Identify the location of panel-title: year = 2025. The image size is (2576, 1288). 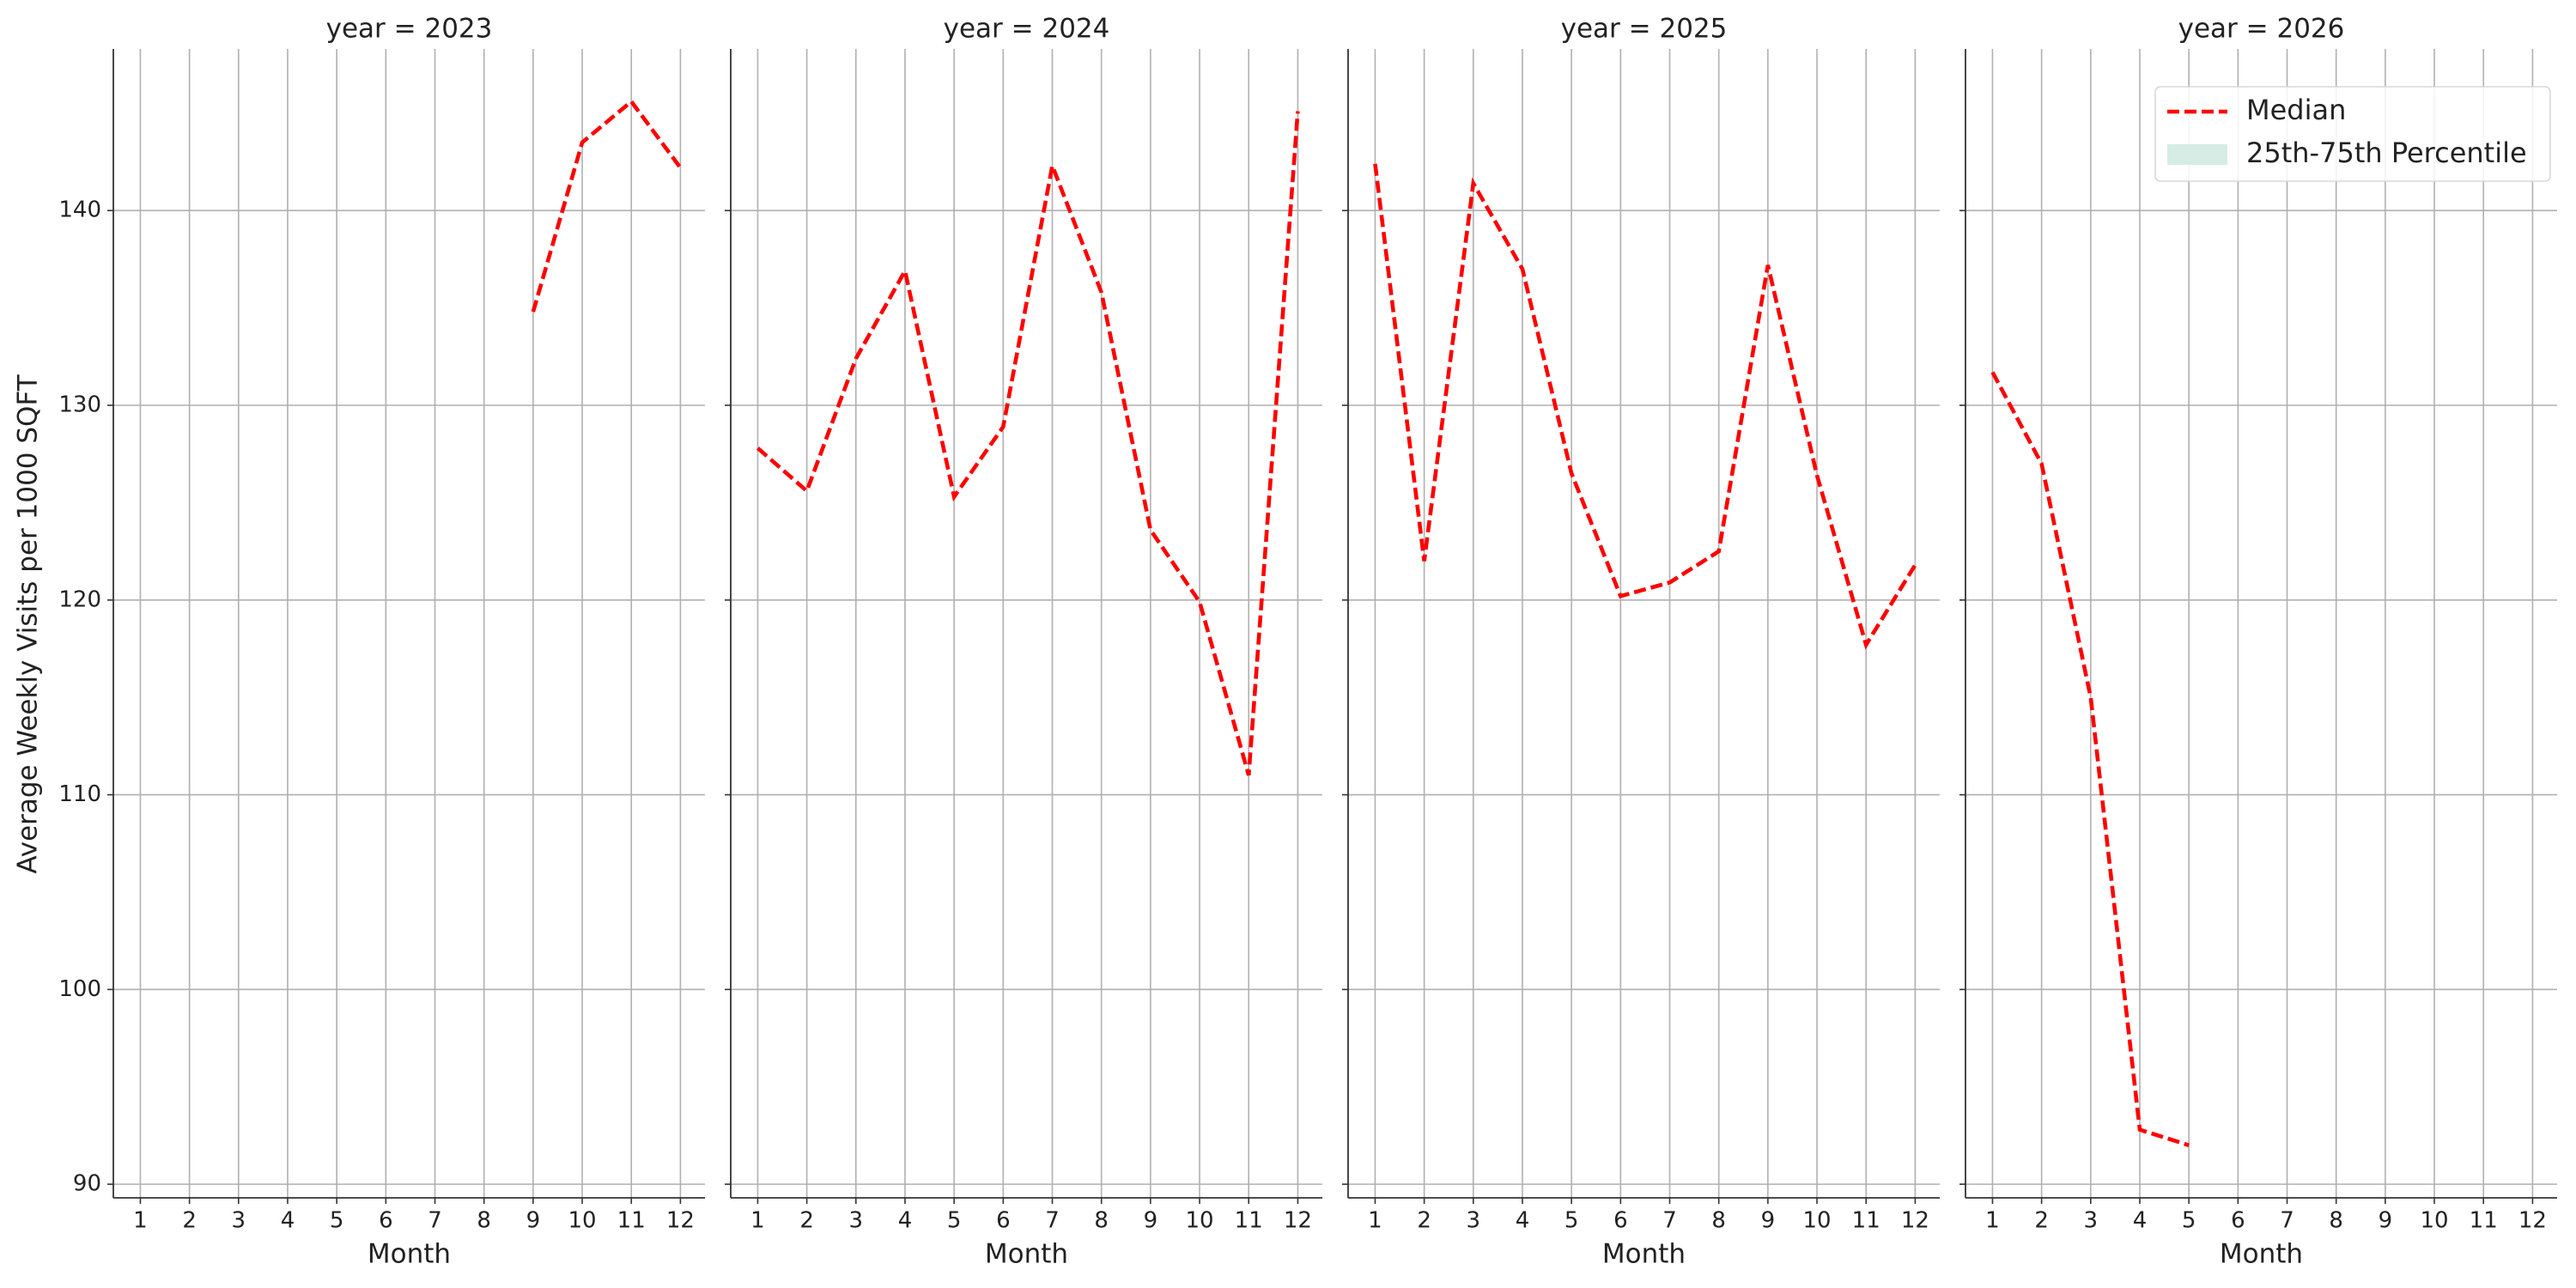
(1645, 29).